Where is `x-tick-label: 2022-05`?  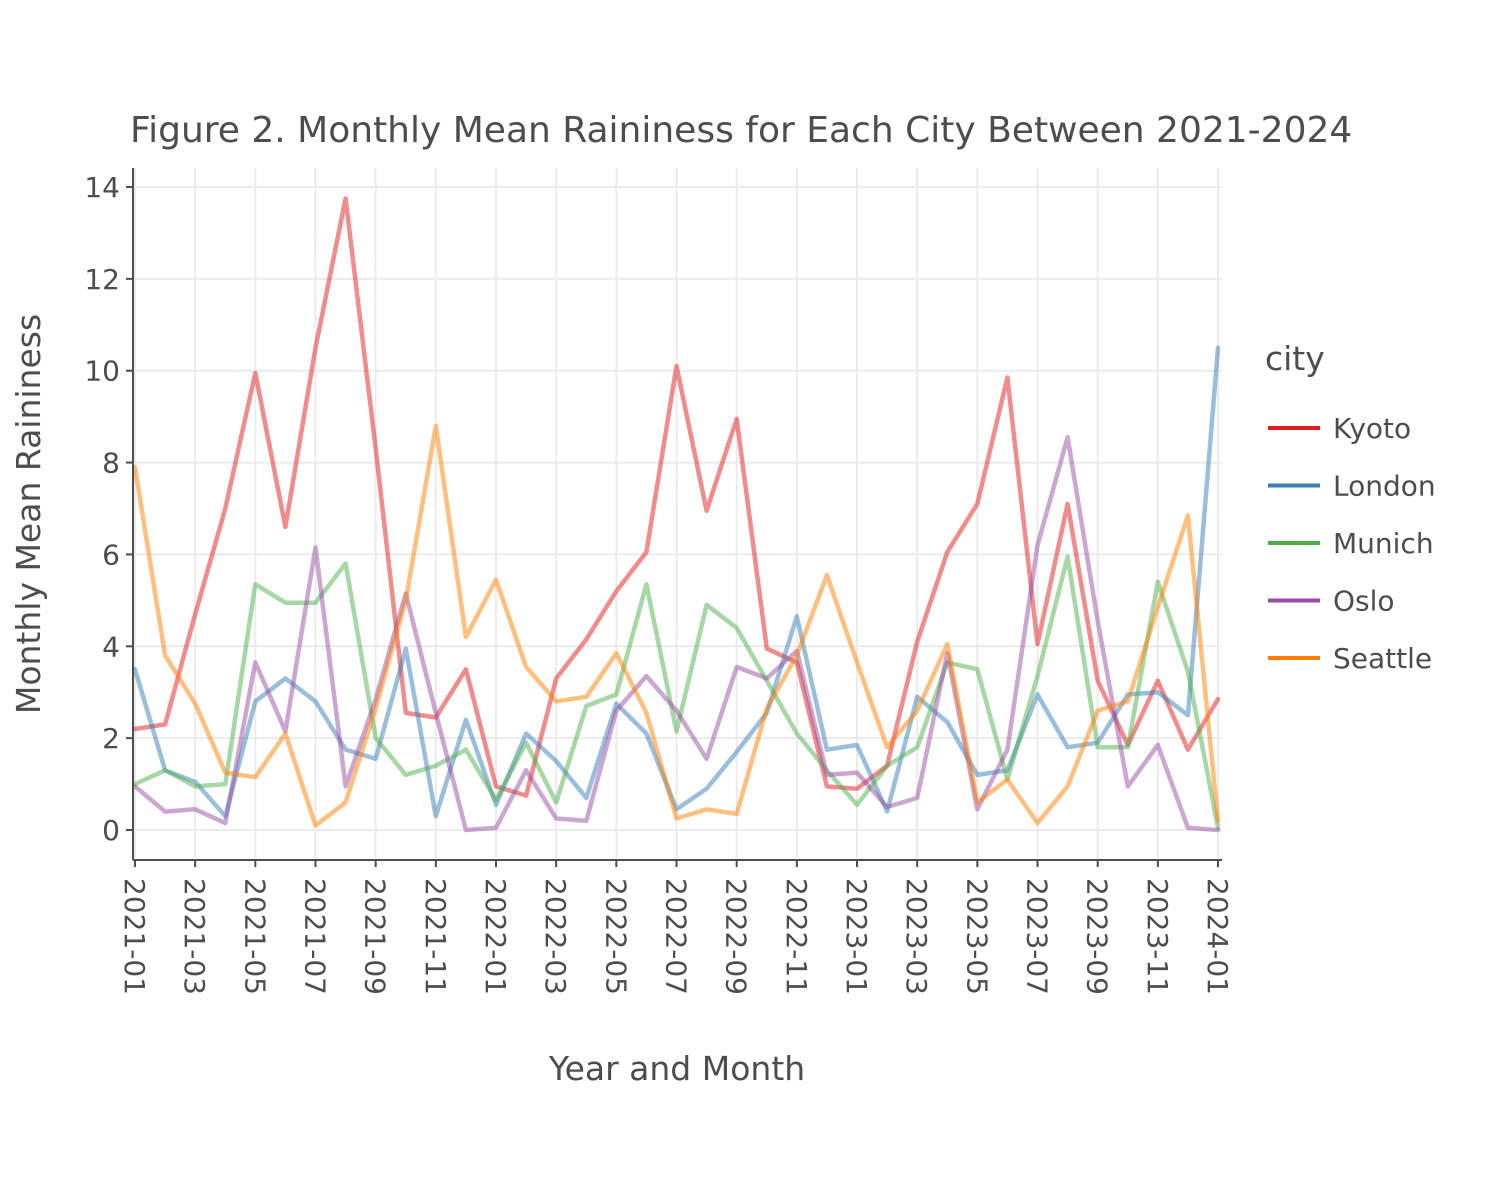
x-tick-label: 2022-05 is located at coordinates (615, 936).